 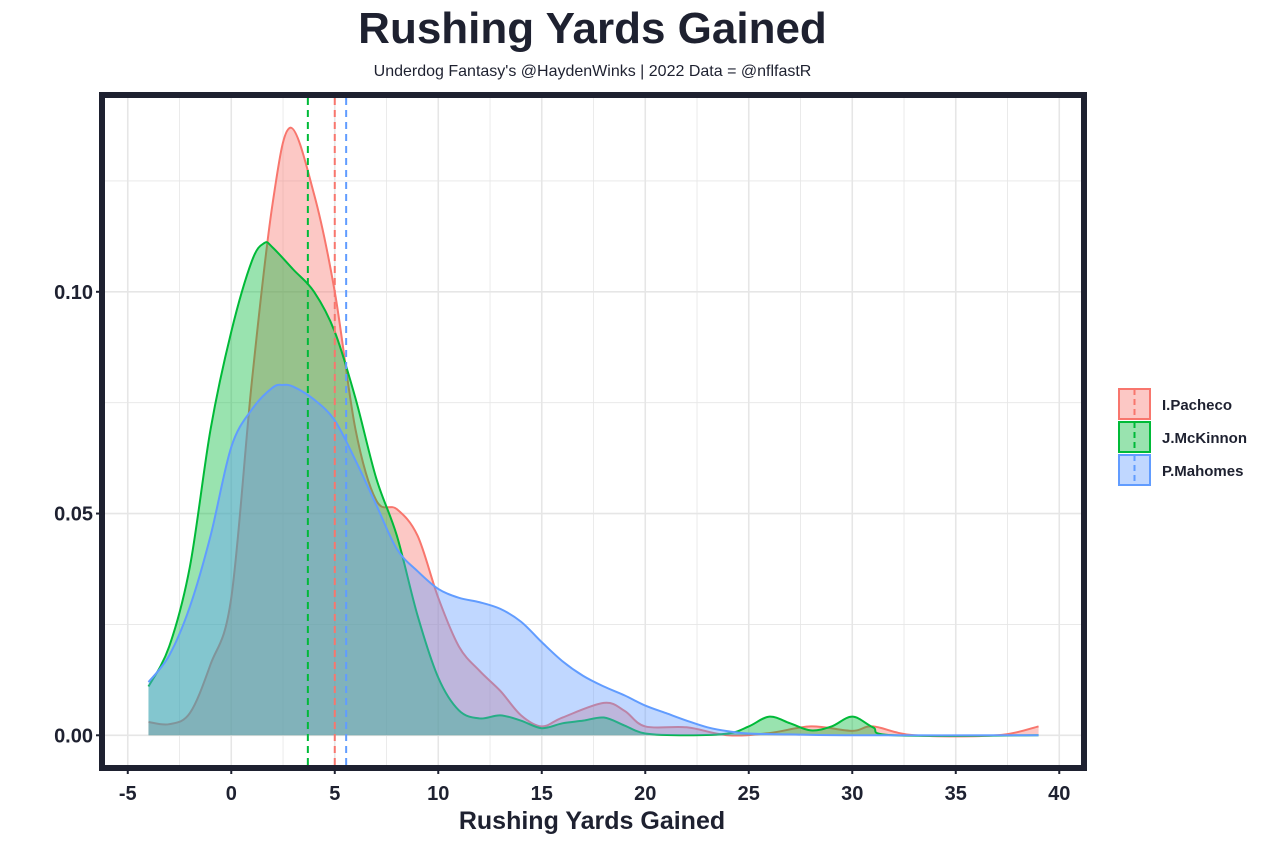 What do you see at coordinates (749, 794) in the screenshot?
I see `x-tick-label: 25` at bounding box center [749, 794].